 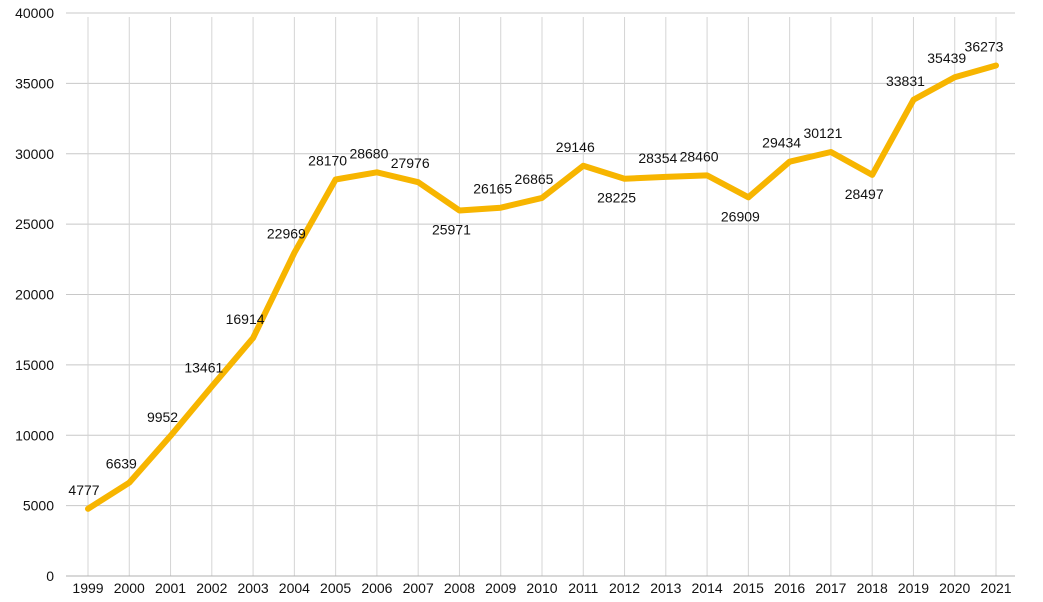 What do you see at coordinates (740, 216) in the screenshot?
I see `data-label: 26909` at bounding box center [740, 216].